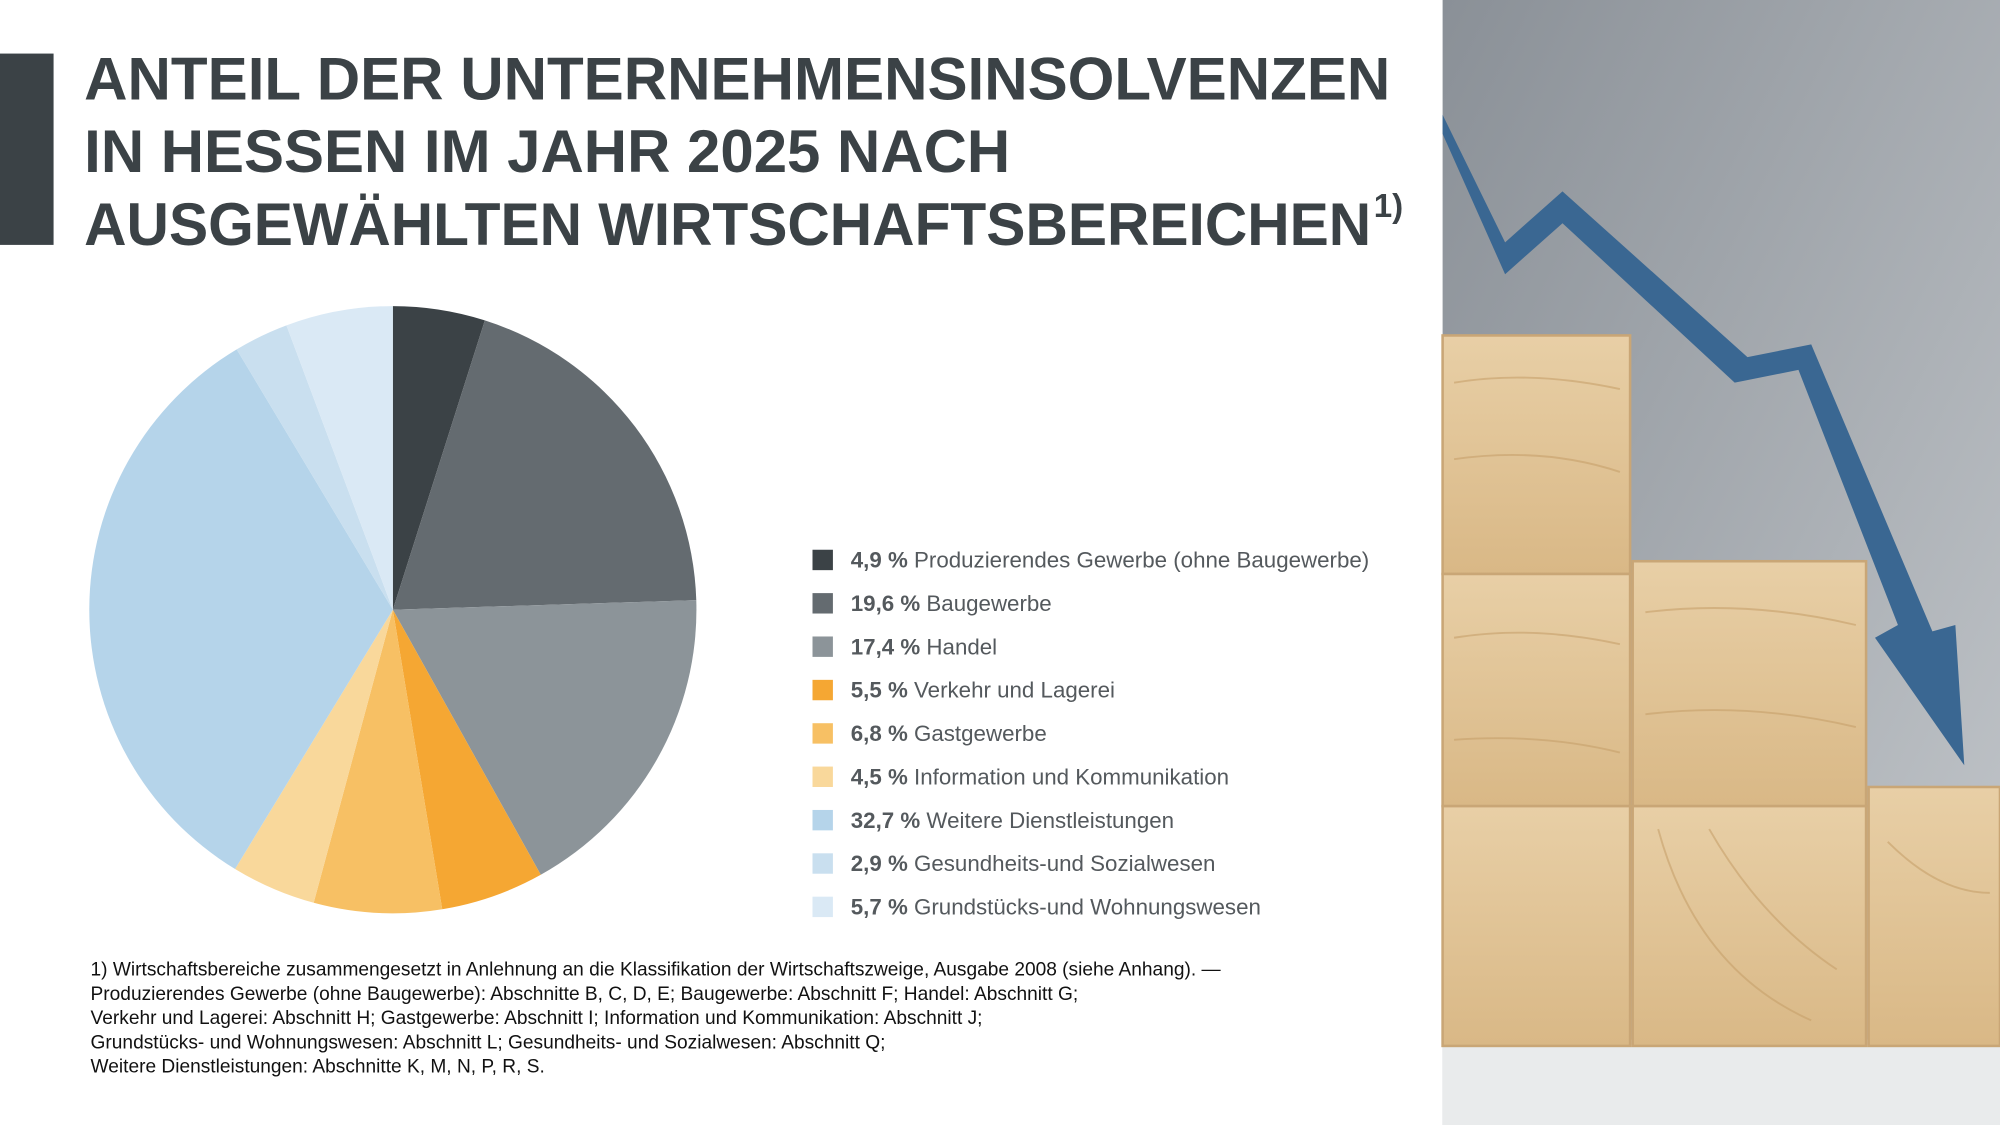 The width and height of the screenshot is (2000, 1125). Describe the element at coordinates (737, 78) in the screenshot. I see `title-line: ANTEIL DER UNTERNEHMENSINSOLVENZEN` at that location.